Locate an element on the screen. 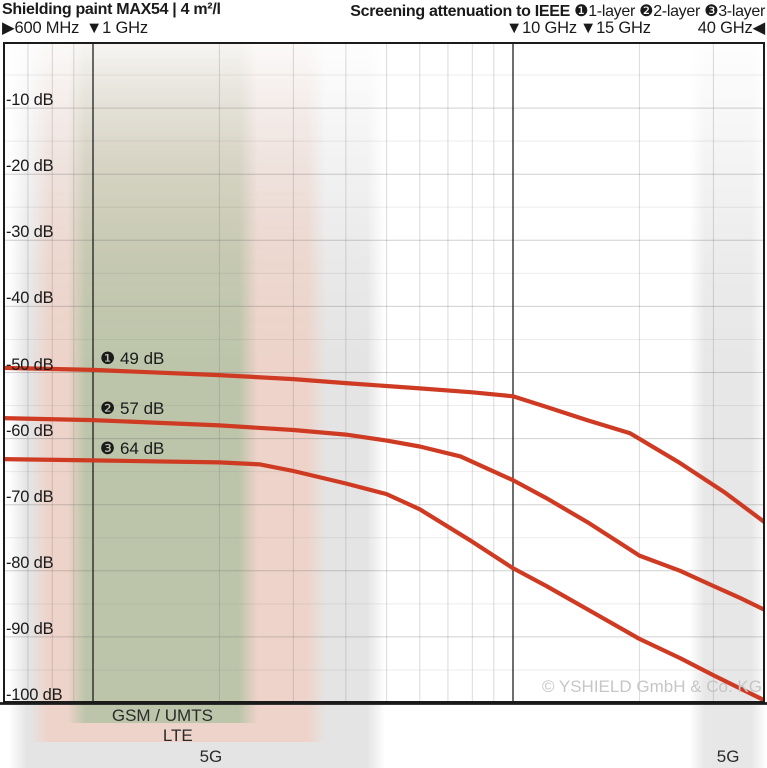  y-tick--20db: -20 dB is located at coordinates (30, 166).